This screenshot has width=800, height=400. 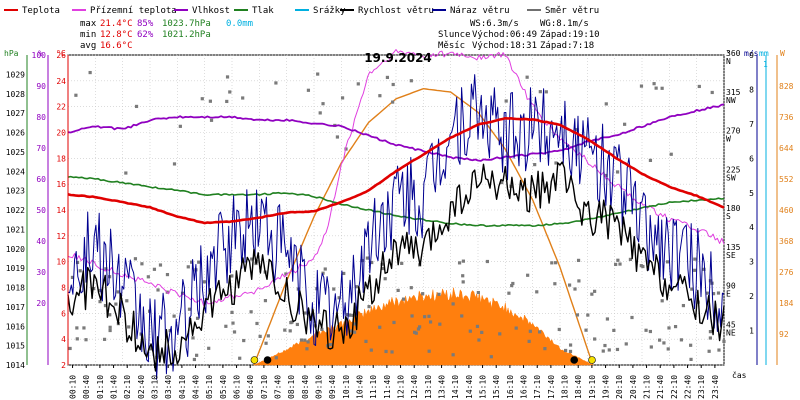 I want to click on x-tick-label: 20:10, so click(x=619, y=387).